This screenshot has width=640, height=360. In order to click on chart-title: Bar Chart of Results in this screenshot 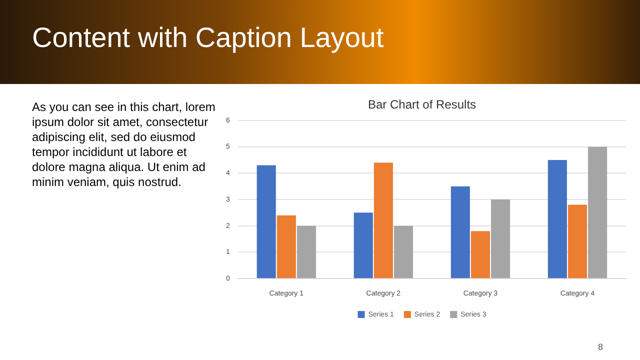, I will do `click(422, 105)`.